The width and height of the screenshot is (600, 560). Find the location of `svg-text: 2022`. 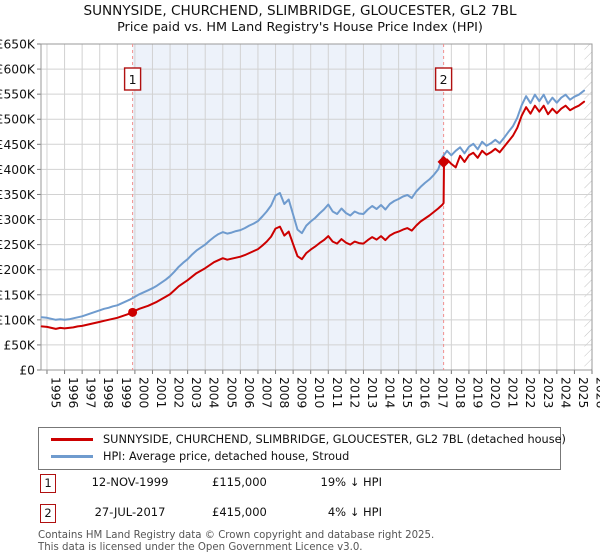

svg-text: 2022 is located at coordinates (530, 392).